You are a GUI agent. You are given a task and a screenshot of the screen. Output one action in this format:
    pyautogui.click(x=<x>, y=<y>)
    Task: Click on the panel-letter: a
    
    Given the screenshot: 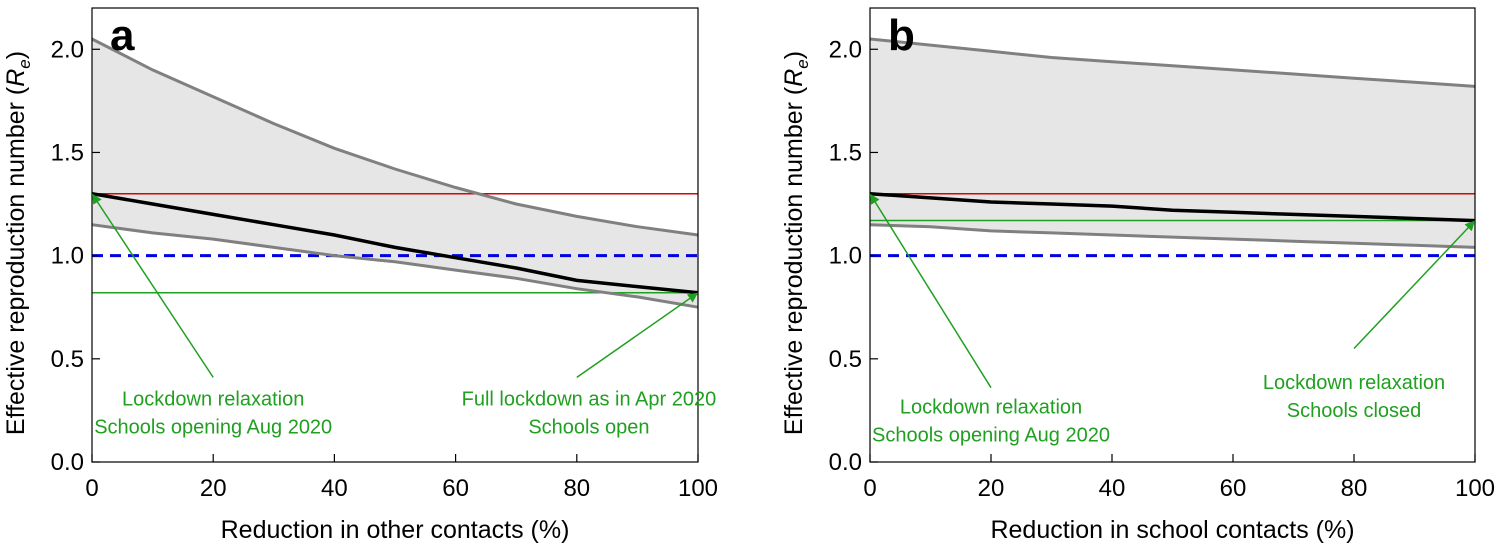 What is the action you would take?
    pyautogui.click(x=122, y=35)
    